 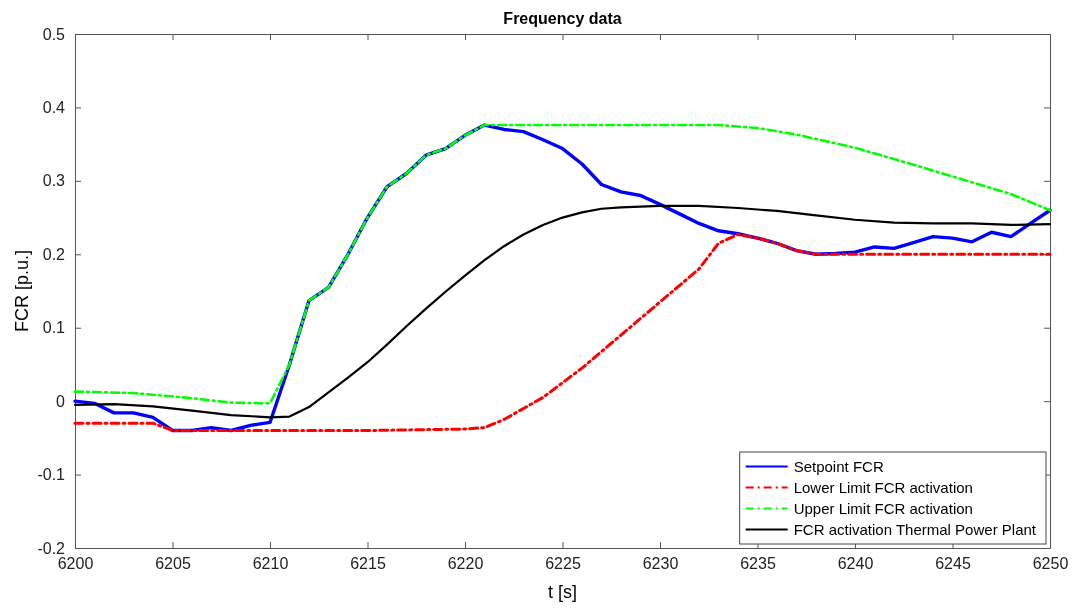 I want to click on y-tick-label: 0.4, so click(x=54, y=108).